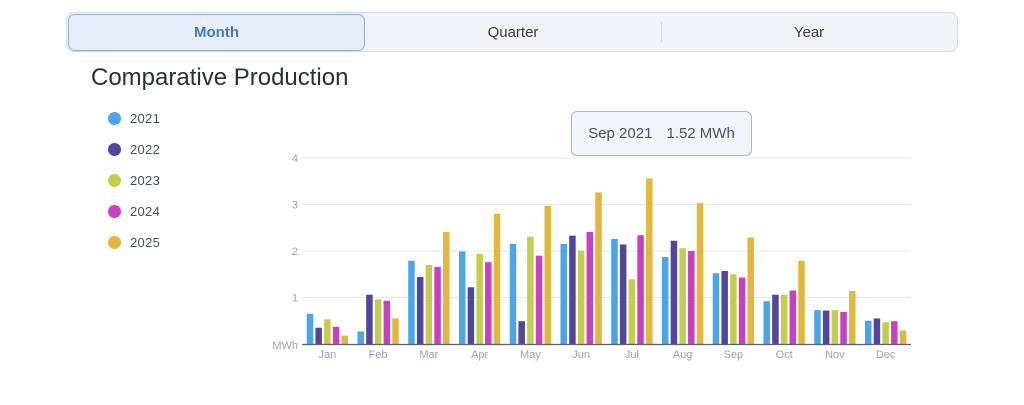 The width and height of the screenshot is (1024, 405). What do you see at coordinates (336, 335) in the screenshot?
I see `bar-2024-jan` at bounding box center [336, 335].